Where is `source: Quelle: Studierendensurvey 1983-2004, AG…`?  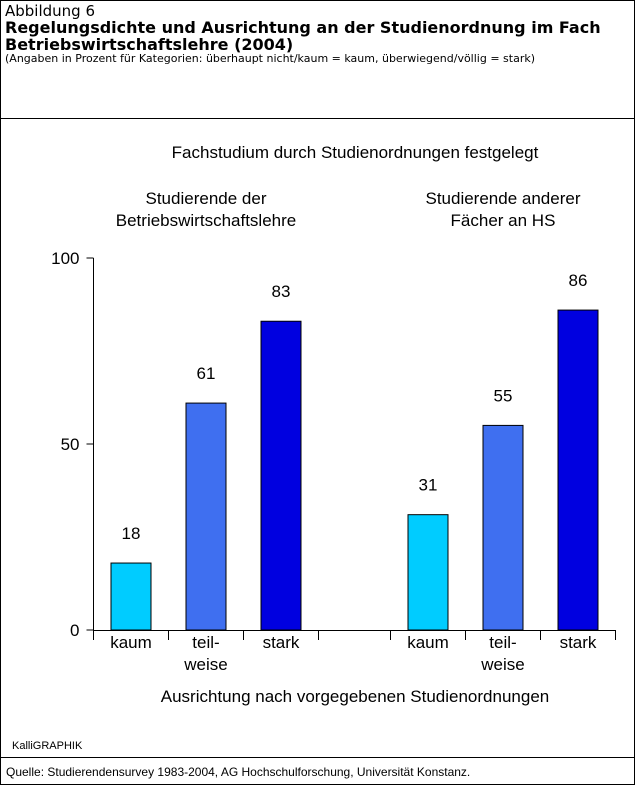
source: Quelle: Studierendensurvey 1983-2004, AG… is located at coordinates (238, 772).